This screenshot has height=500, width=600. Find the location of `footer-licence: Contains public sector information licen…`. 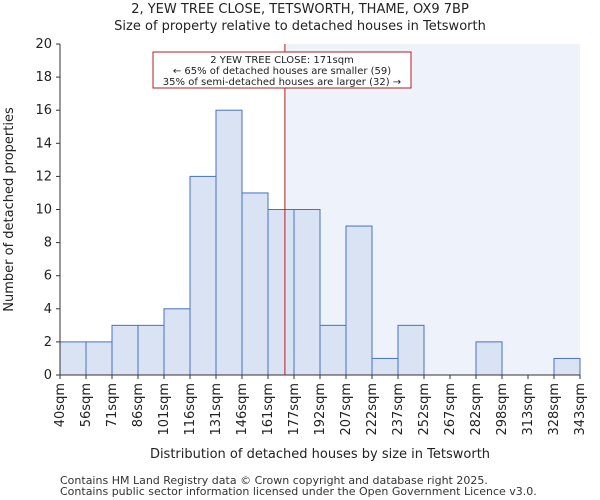

footer-licence: Contains public sector information licen… is located at coordinates (298, 491).